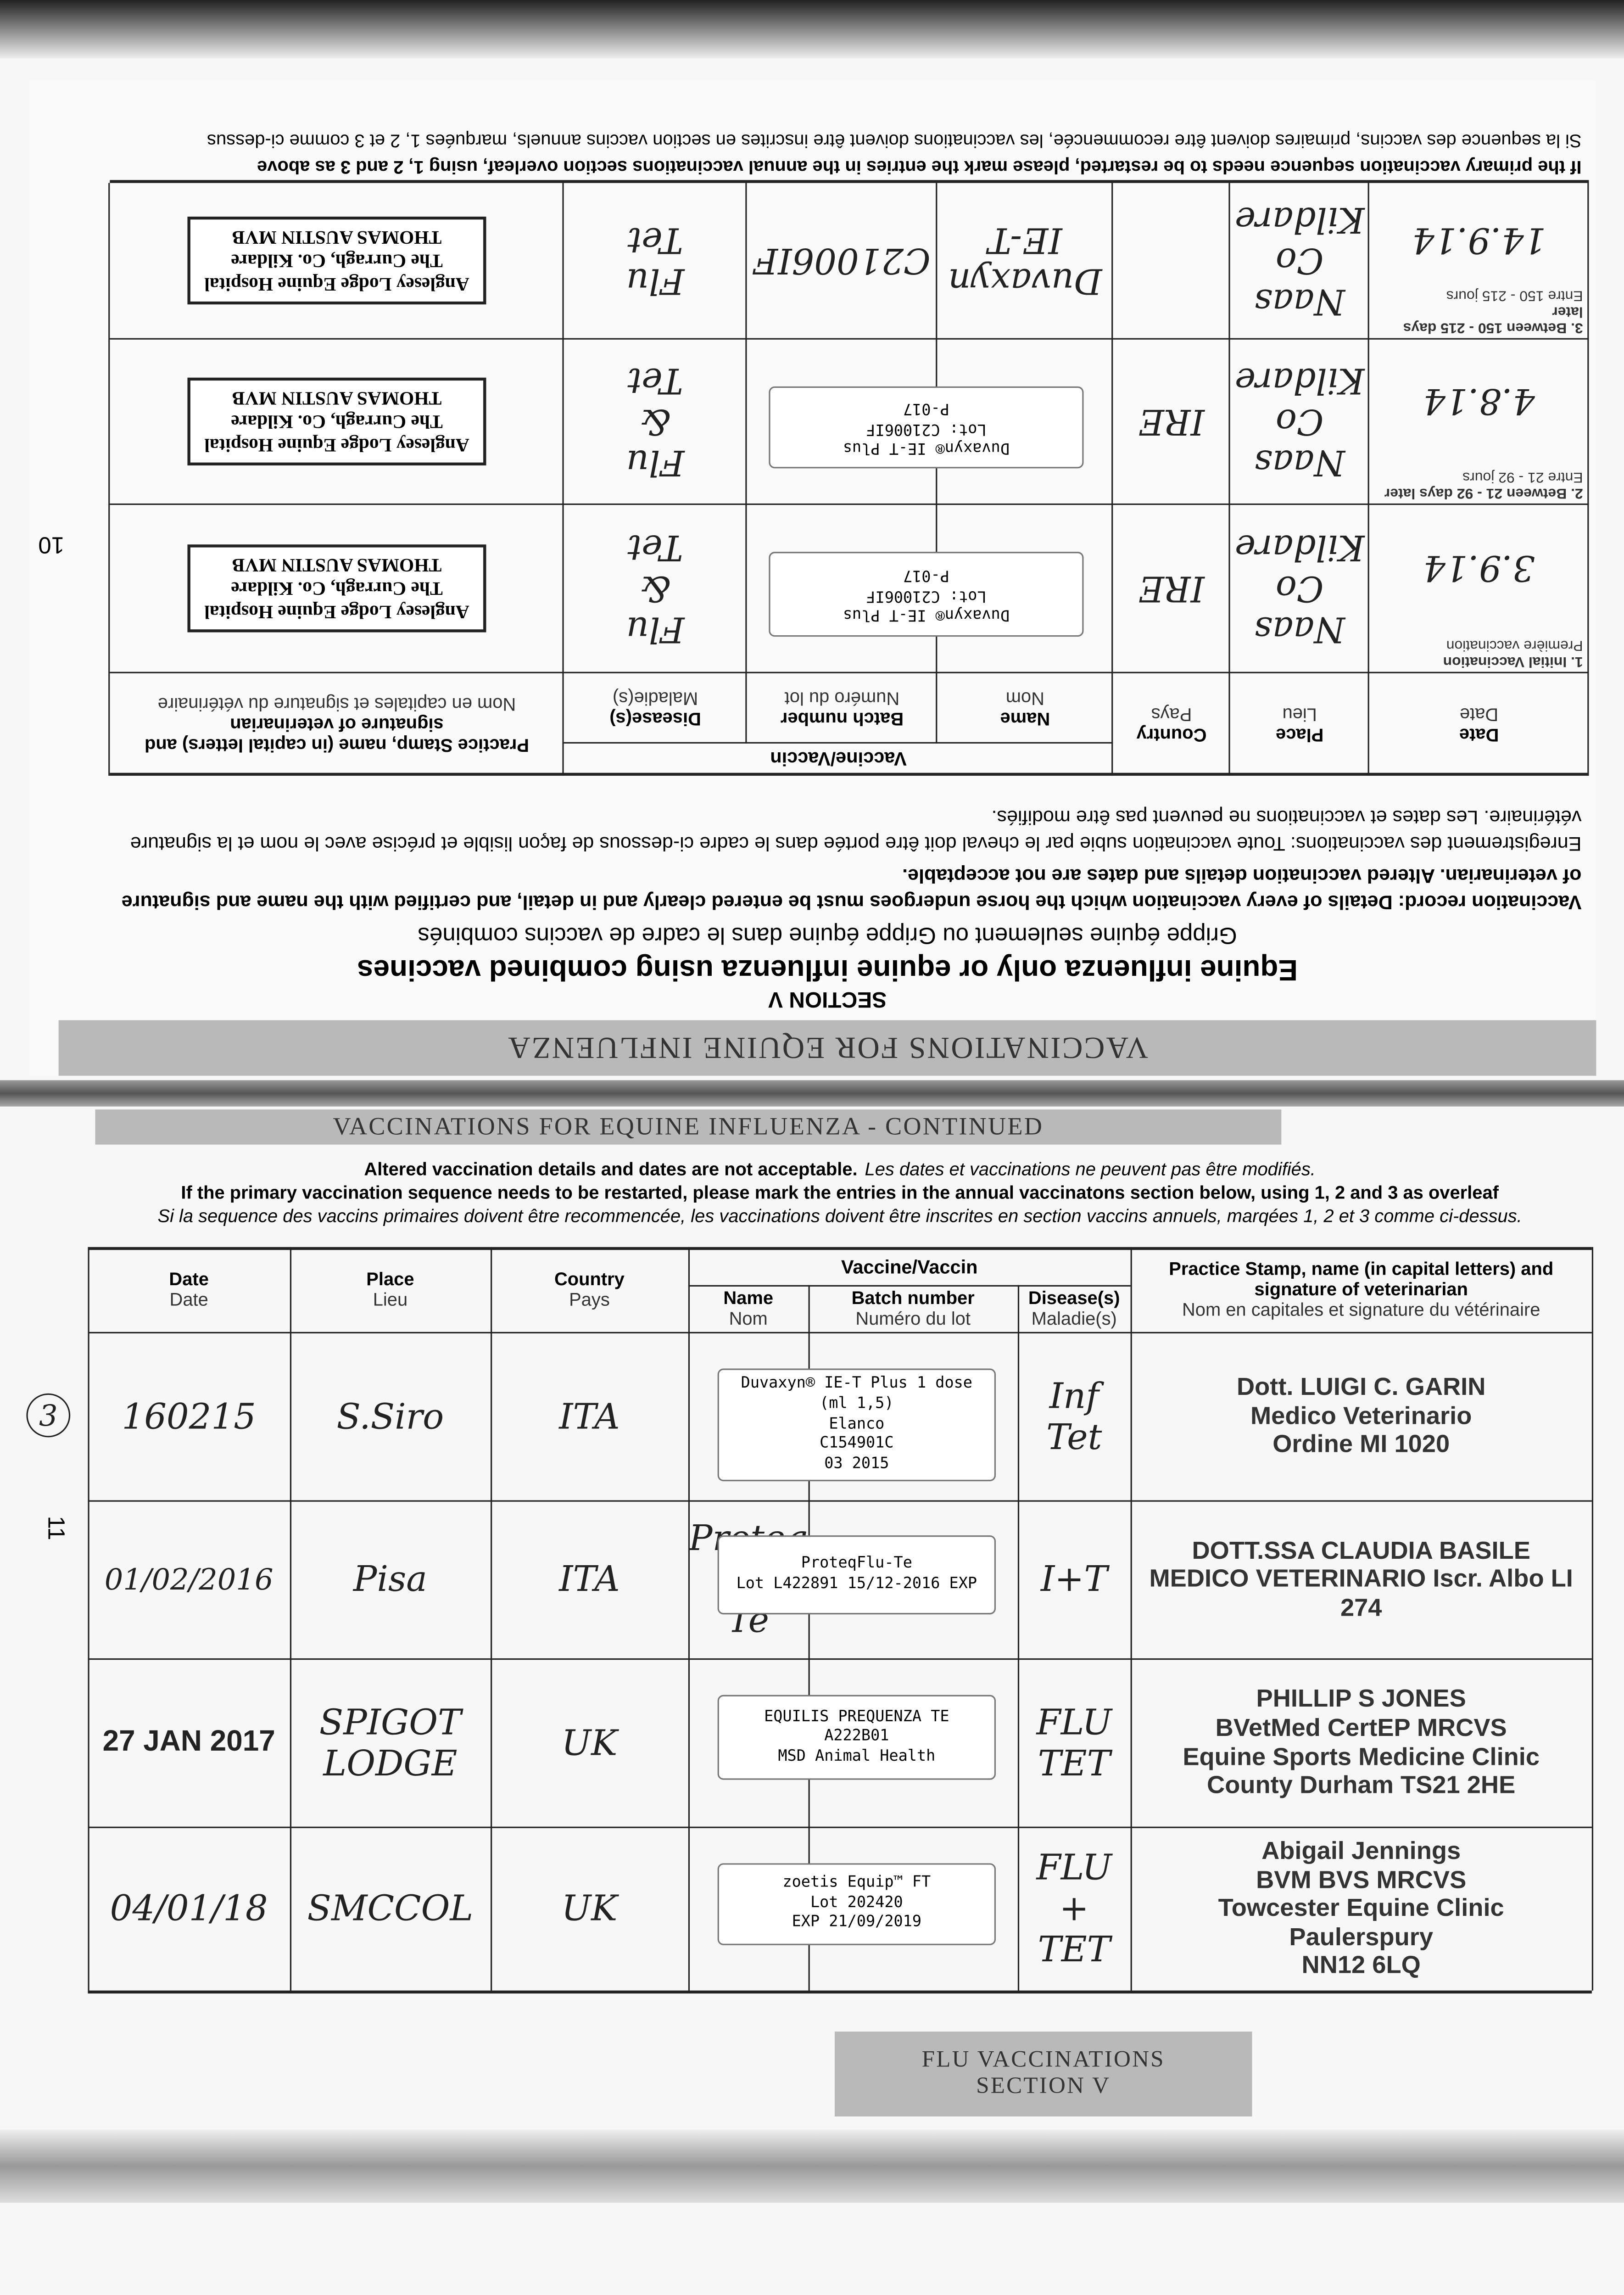 The height and width of the screenshot is (2295, 1624). I want to click on column-header: Place Lieu, so click(390, 1289).